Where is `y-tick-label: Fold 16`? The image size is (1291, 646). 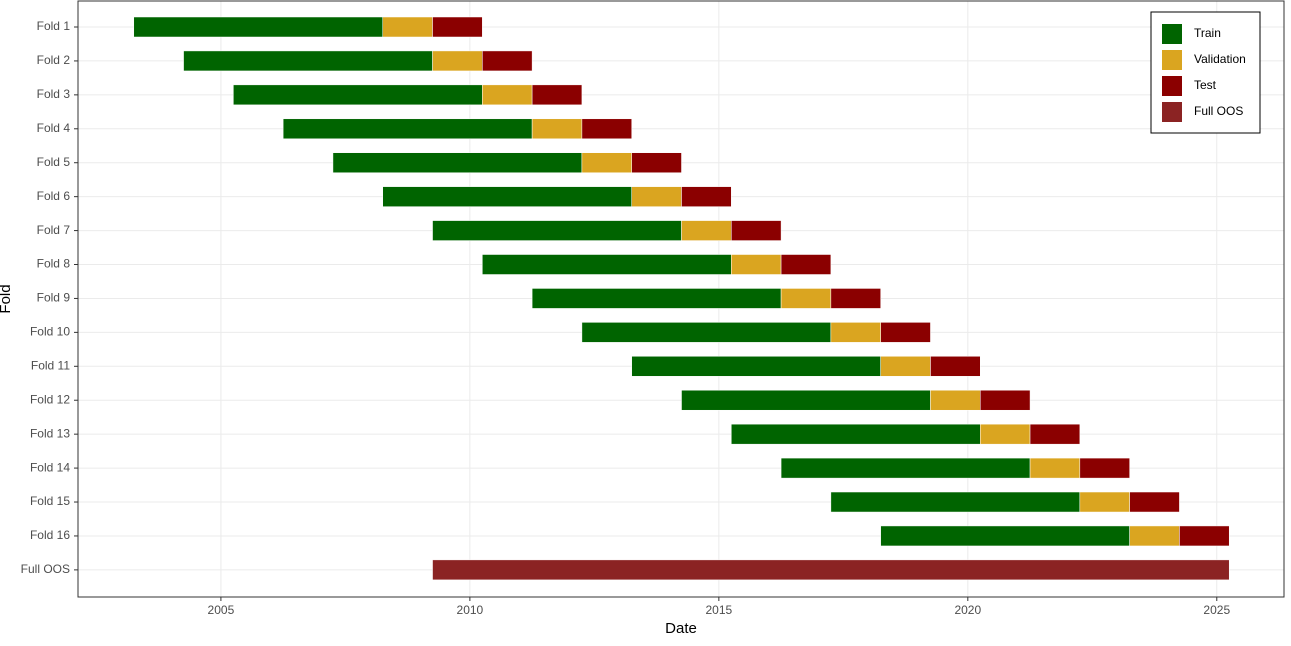
y-tick-label: Fold 16 is located at coordinates (50, 535).